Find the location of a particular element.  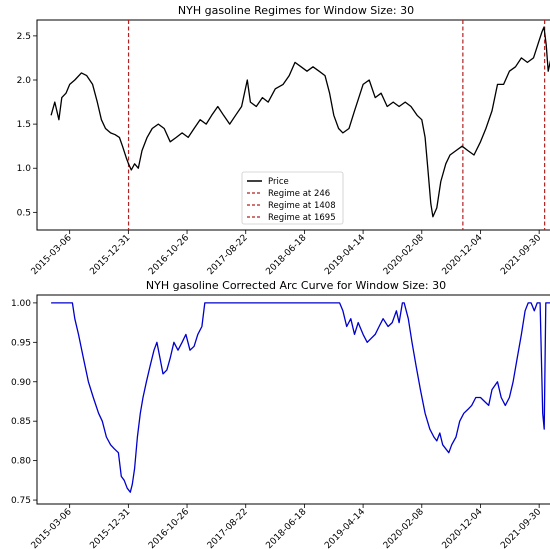

legend-regime-1408-label: Regime at 1408 is located at coordinates (302, 206).